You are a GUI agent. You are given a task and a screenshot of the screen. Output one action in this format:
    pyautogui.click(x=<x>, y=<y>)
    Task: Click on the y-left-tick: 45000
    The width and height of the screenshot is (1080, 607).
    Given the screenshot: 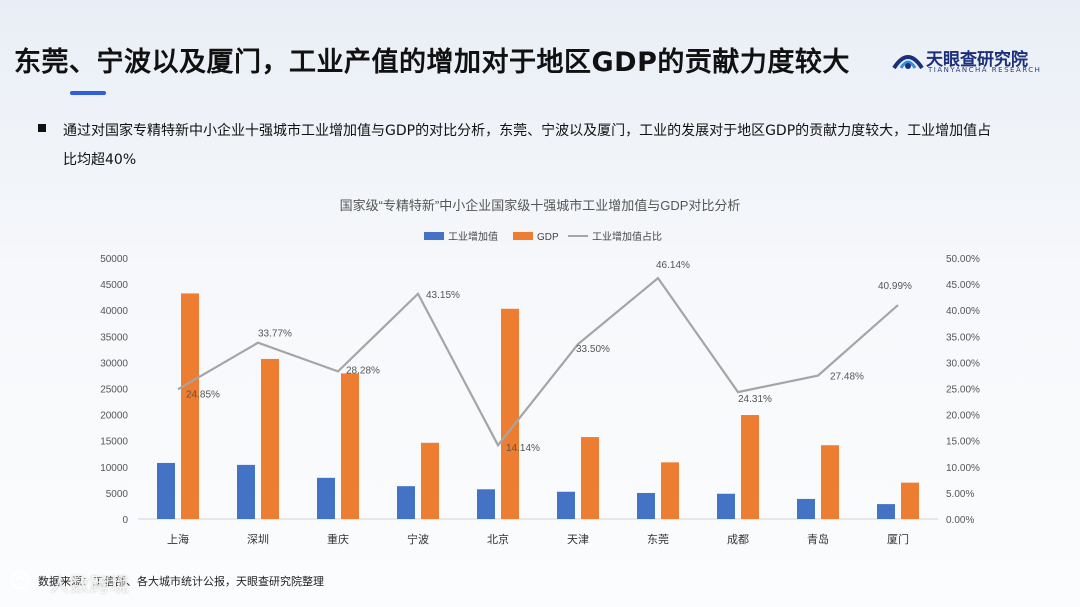 What is the action you would take?
    pyautogui.click(x=114, y=285)
    